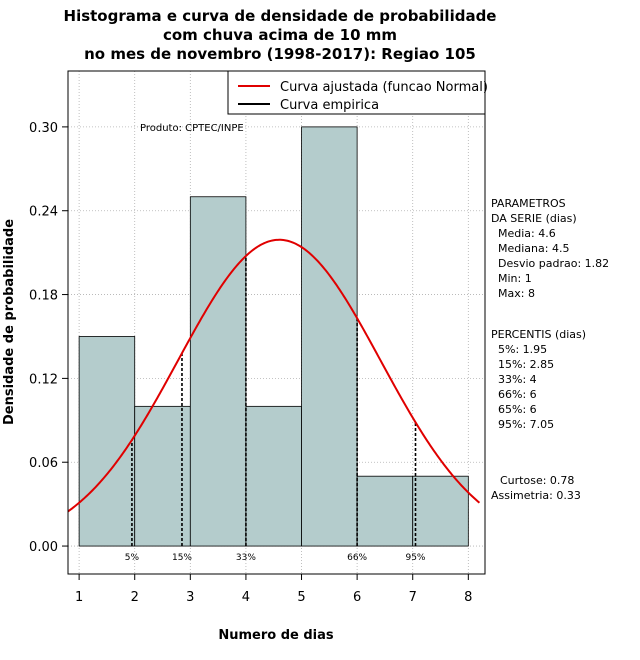 This screenshot has height=660, width=640. I want to click on y-tick-label: 0.24, so click(43, 212).